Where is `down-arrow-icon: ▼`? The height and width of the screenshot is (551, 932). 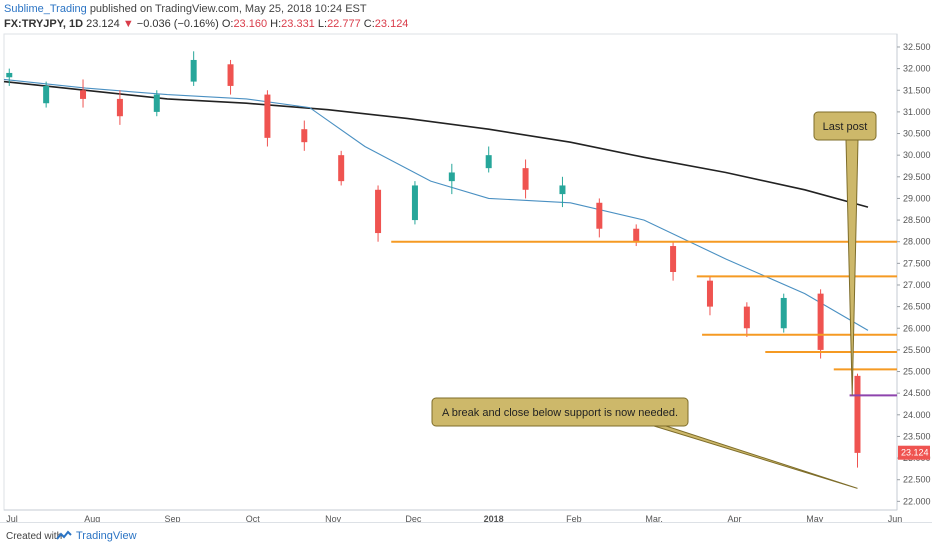 down-arrow-icon: ▼ is located at coordinates (128, 24).